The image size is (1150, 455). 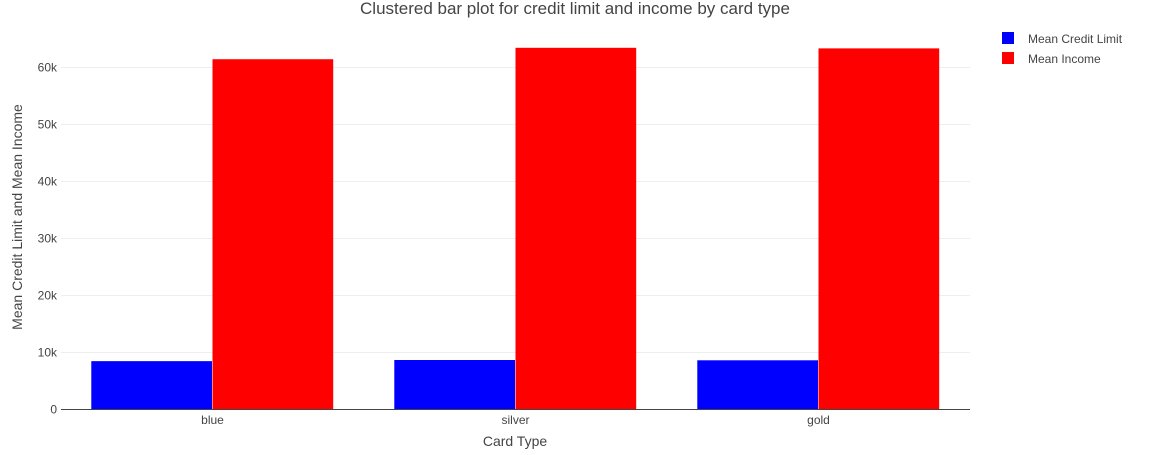 What do you see at coordinates (53, 410) in the screenshot?
I see `y-tick-label: 0` at bounding box center [53, 410].